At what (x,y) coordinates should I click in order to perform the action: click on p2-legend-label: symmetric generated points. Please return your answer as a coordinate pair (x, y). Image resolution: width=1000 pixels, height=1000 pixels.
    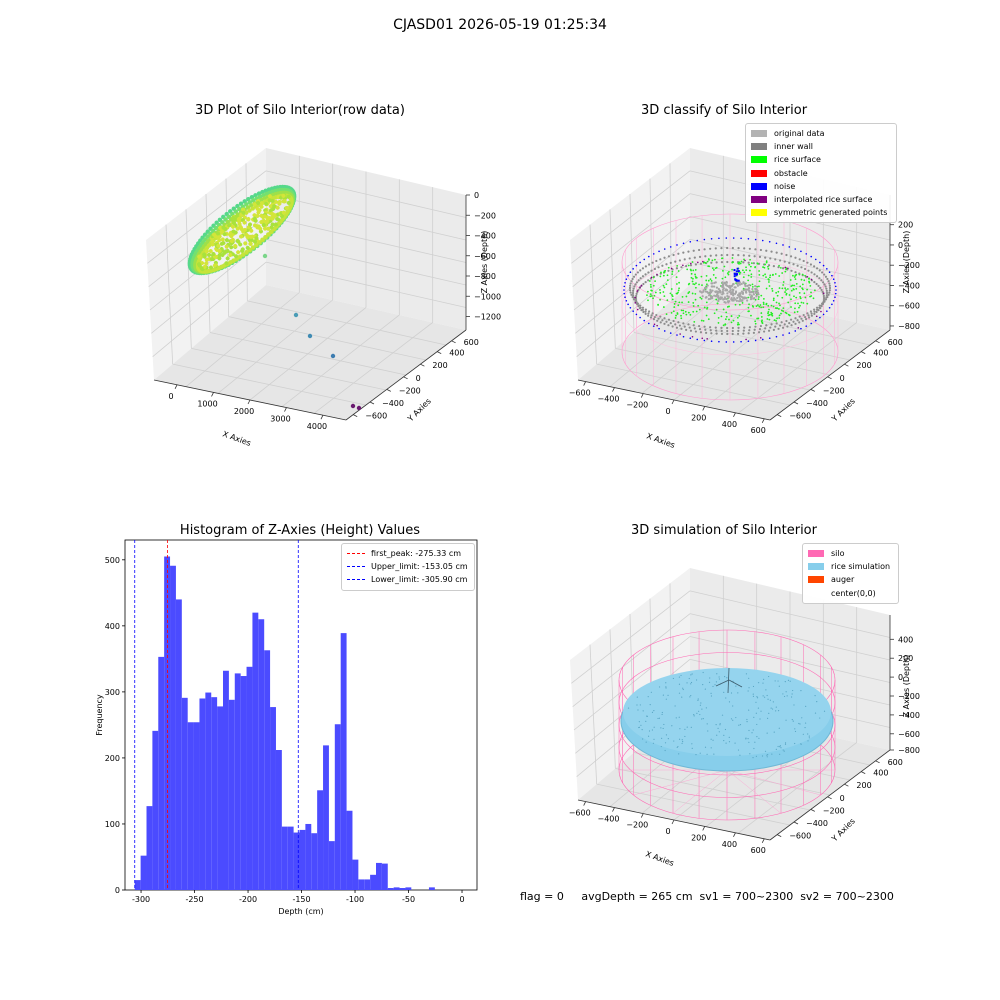
    Looking at the image, I should click on (831, 213).